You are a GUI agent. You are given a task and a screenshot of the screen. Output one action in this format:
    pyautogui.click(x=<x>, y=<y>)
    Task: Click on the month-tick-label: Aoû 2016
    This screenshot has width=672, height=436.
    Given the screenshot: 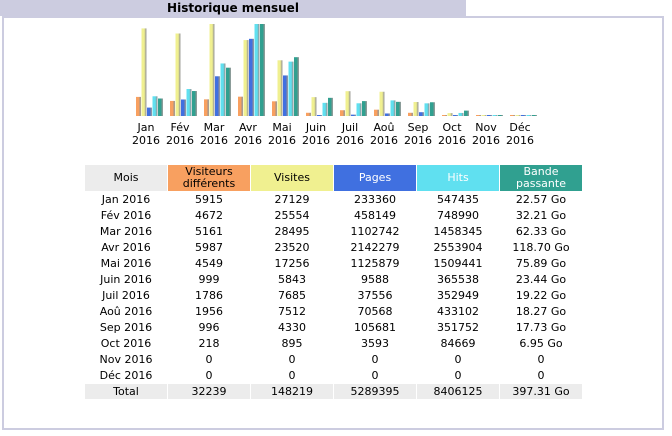 What is the action you would take?
    pyautogui.click(x=384, y=134)
    